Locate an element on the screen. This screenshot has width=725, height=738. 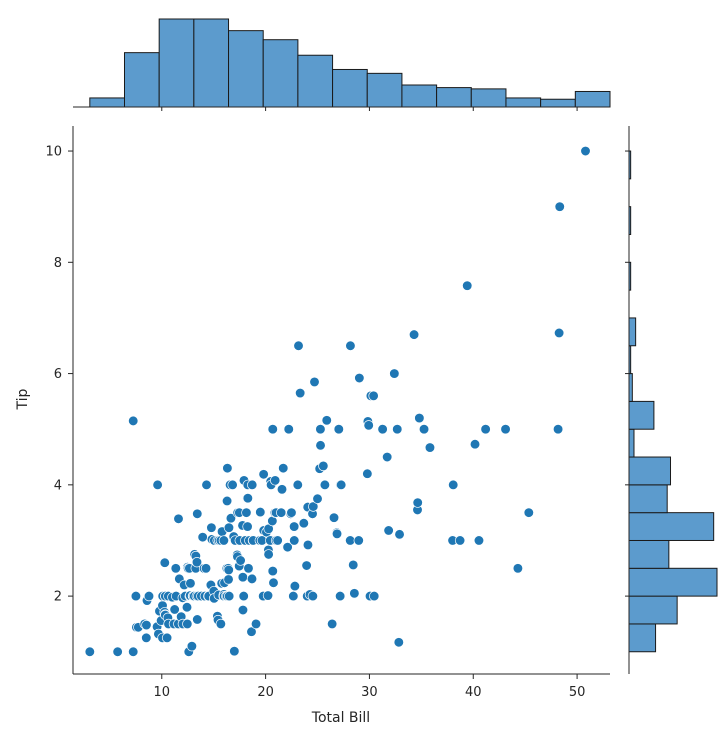
y-tick-label: 4 is located at coordinates (58, 485).